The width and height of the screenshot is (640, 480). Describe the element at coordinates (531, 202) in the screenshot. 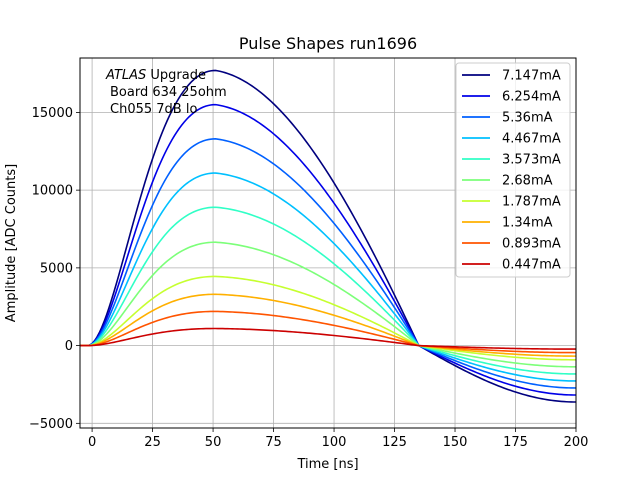

I see `legend-label: 1.787mA` at that location.